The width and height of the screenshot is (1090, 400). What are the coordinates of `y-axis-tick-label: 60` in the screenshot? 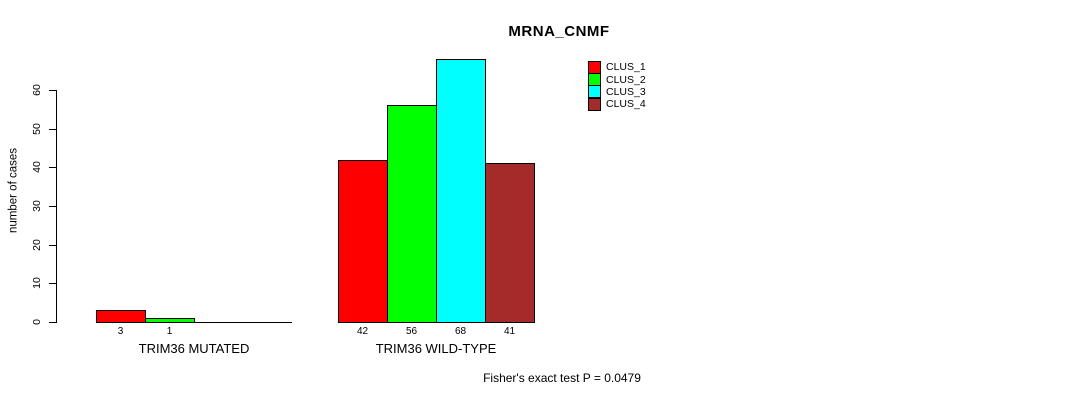 It's located at (37, 90).